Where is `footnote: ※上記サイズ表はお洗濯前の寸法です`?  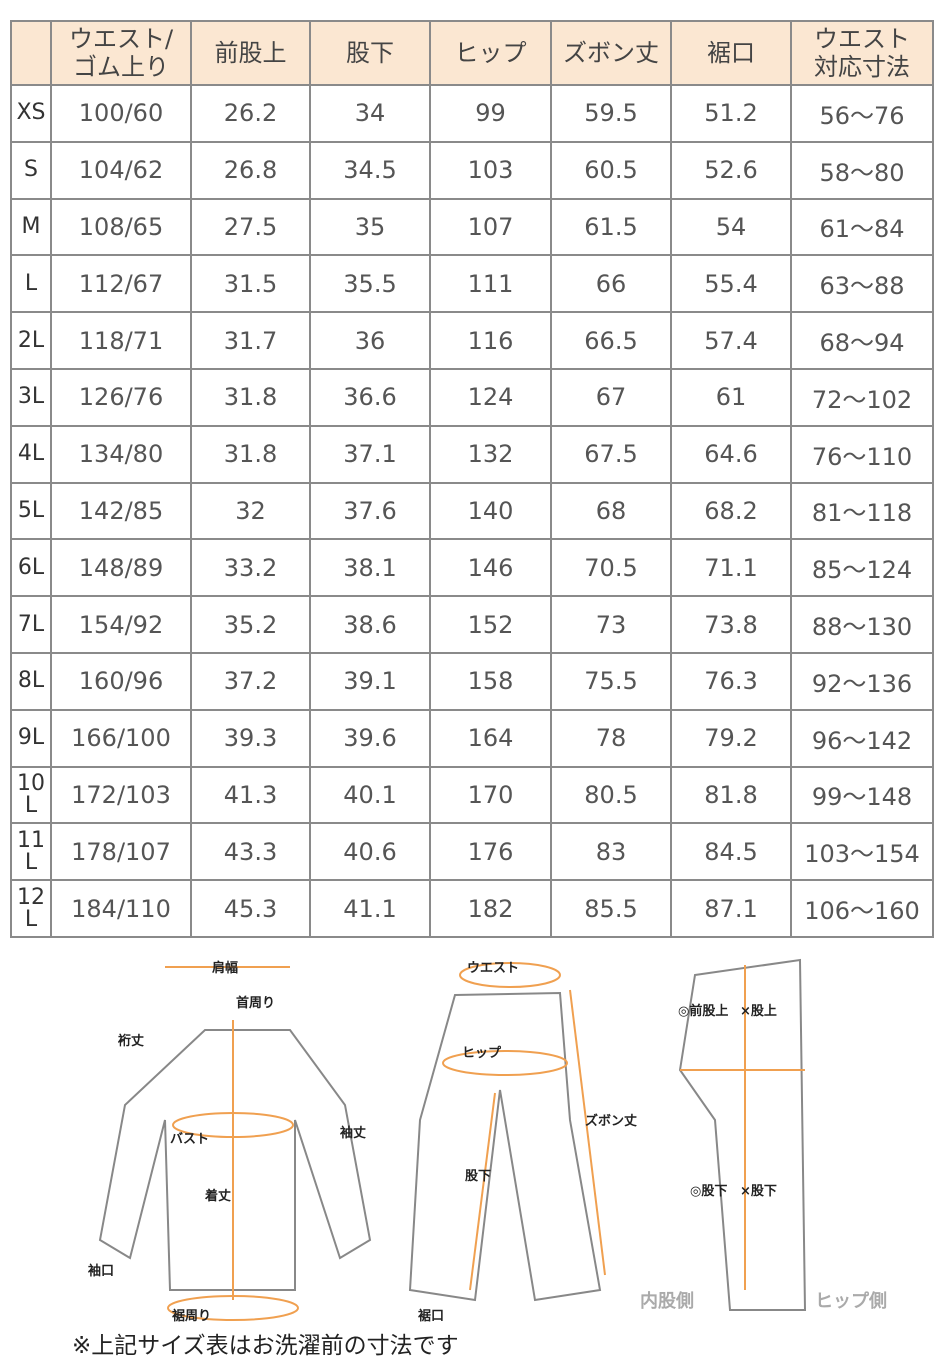
footnote: ※上記サイズ表はお洗濯前の寸法です is located at coordinates (265, 1346).